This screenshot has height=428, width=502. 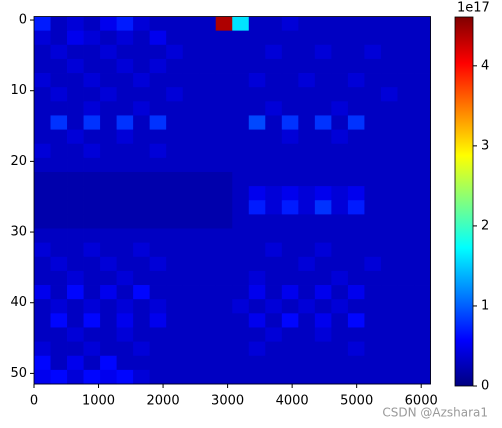 I want to click on x-tick-label: 0, so click(x=34, y=401).